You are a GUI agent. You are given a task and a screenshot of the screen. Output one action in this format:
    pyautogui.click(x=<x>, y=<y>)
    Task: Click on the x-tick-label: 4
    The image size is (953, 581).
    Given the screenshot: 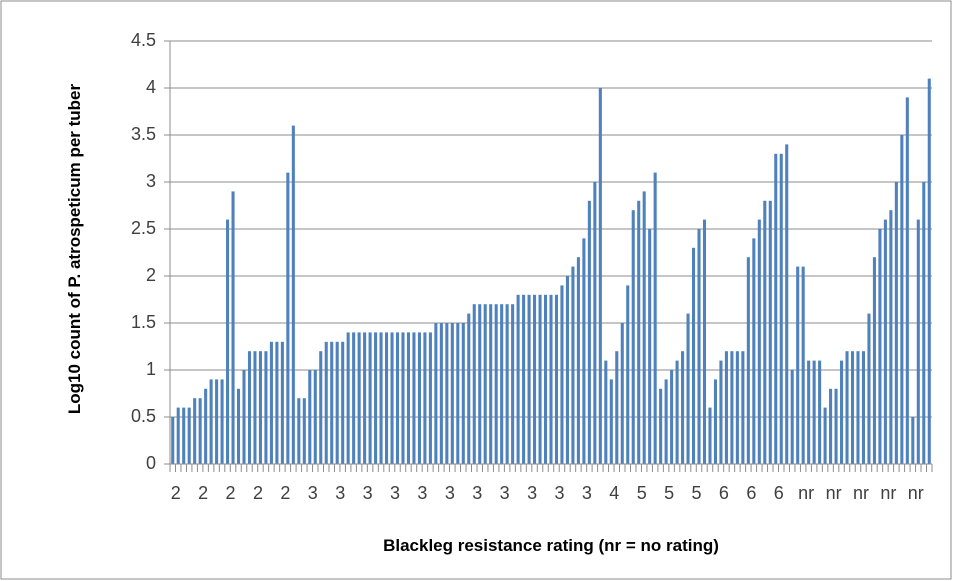 What is the action you would take?
    pyautogui.click(x=614, y=493)
    